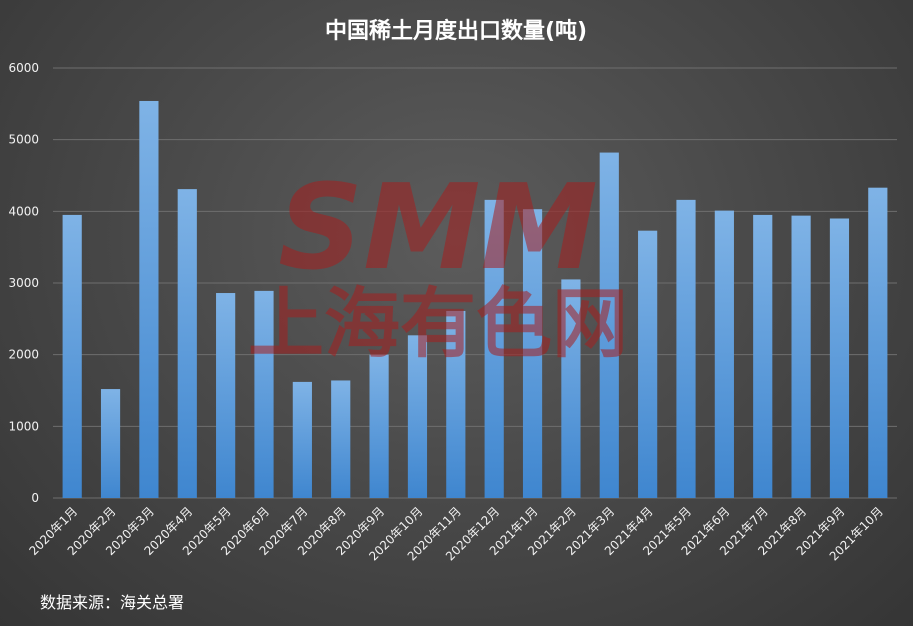 The height and width of the screenshot is (626, 913). I want to click on chart-title: 中国稀土月度出口数量(吨), so click(456, 31).